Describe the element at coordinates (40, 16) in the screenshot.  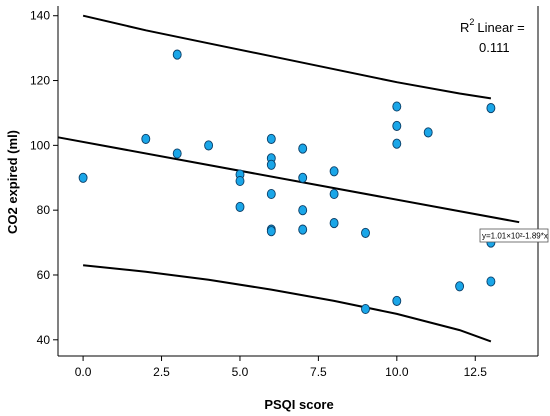
I see `y-tick-label: 140` at that location.